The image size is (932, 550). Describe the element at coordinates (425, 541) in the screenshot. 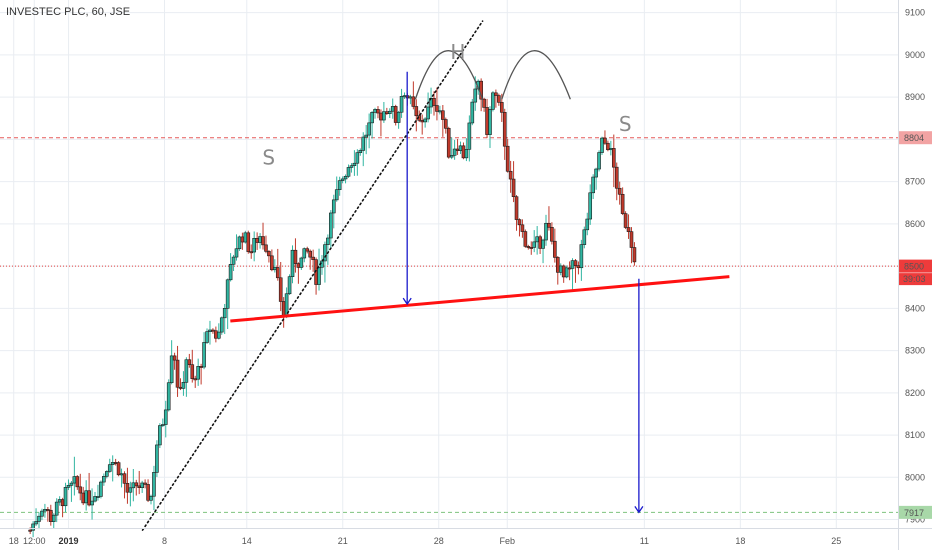

I see `time-axis: 18 12:00 2019 8 14 21 28 Feb 11 18 25` at that location.